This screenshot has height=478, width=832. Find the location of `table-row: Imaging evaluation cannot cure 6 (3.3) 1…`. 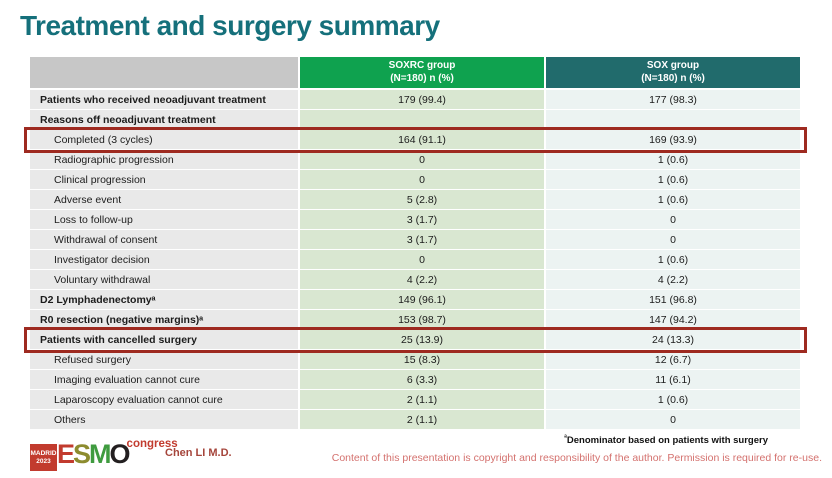

table-row: Imaging evaluation cannot cure 6 (3.3) 1… is located at coordinates (415, 379).